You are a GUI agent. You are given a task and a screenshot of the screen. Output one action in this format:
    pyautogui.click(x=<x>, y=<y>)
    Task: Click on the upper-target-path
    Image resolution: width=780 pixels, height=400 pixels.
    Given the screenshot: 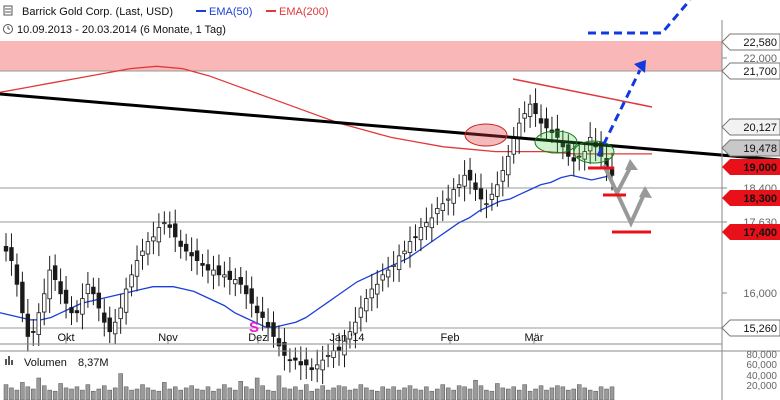 What is the action you would take?
    pyautogui.click(x=640, y=17)
    